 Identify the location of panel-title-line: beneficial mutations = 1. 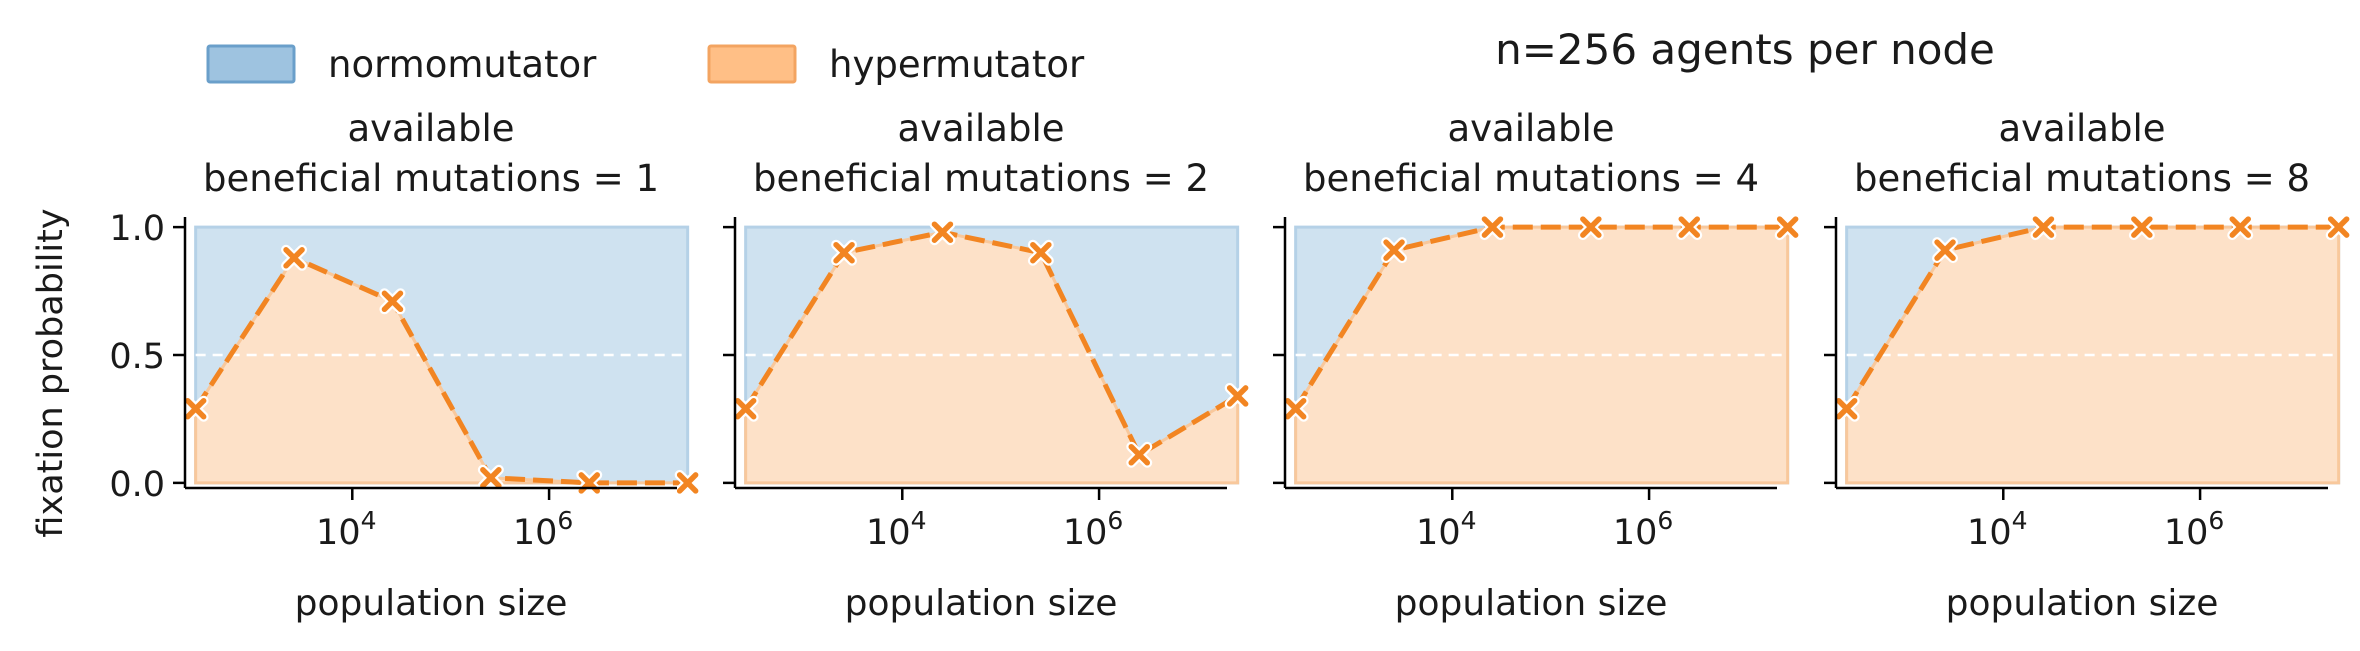
(431, 178).